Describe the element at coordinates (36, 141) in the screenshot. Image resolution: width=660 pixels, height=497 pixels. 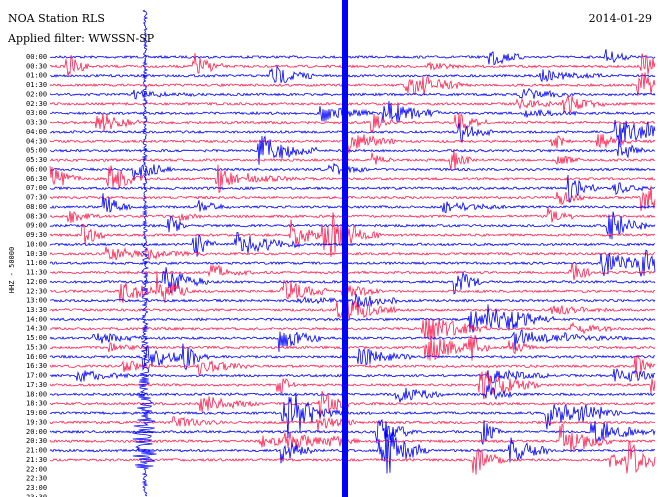
I see `time-label: 04:30` at that location.